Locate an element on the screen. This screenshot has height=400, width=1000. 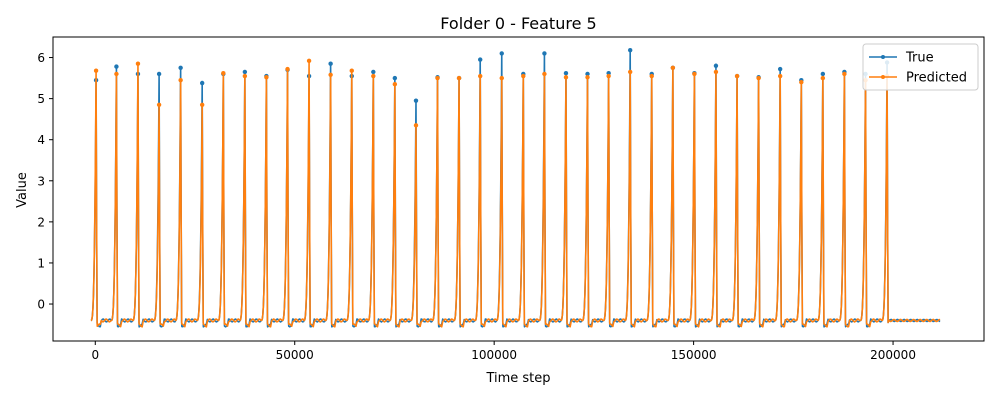
y-tick-label: 6 is located at coordinates (41, 58).